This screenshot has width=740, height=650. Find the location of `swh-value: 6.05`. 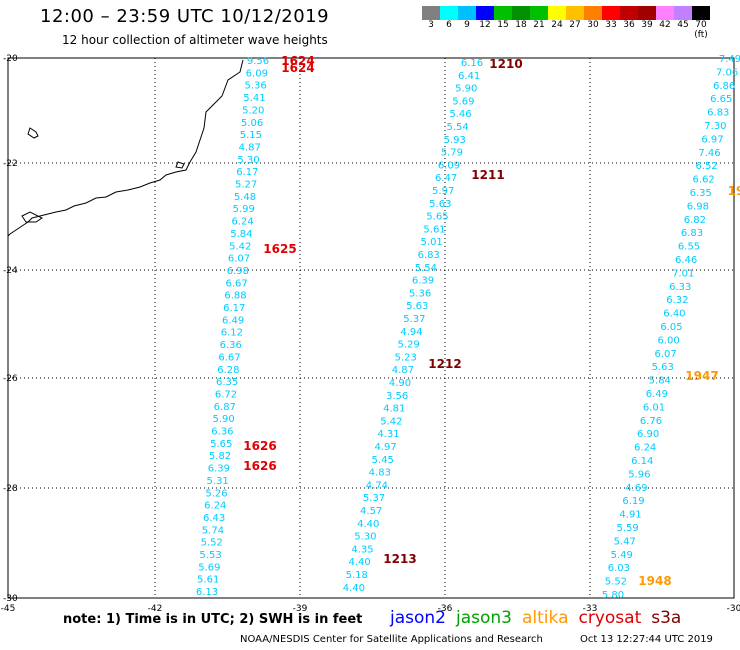

swh-value: 6.05 is located at coordinates (671, 327).